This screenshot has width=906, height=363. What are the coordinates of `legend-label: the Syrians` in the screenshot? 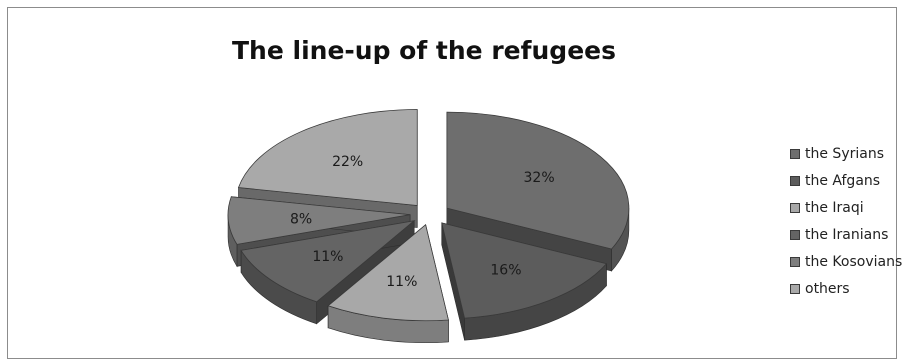 It's located at (844, 153).